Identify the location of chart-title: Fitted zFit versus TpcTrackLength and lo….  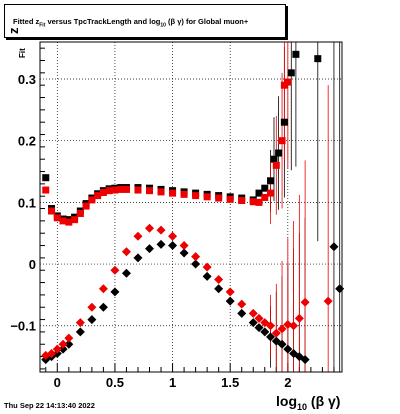
(145, 21).